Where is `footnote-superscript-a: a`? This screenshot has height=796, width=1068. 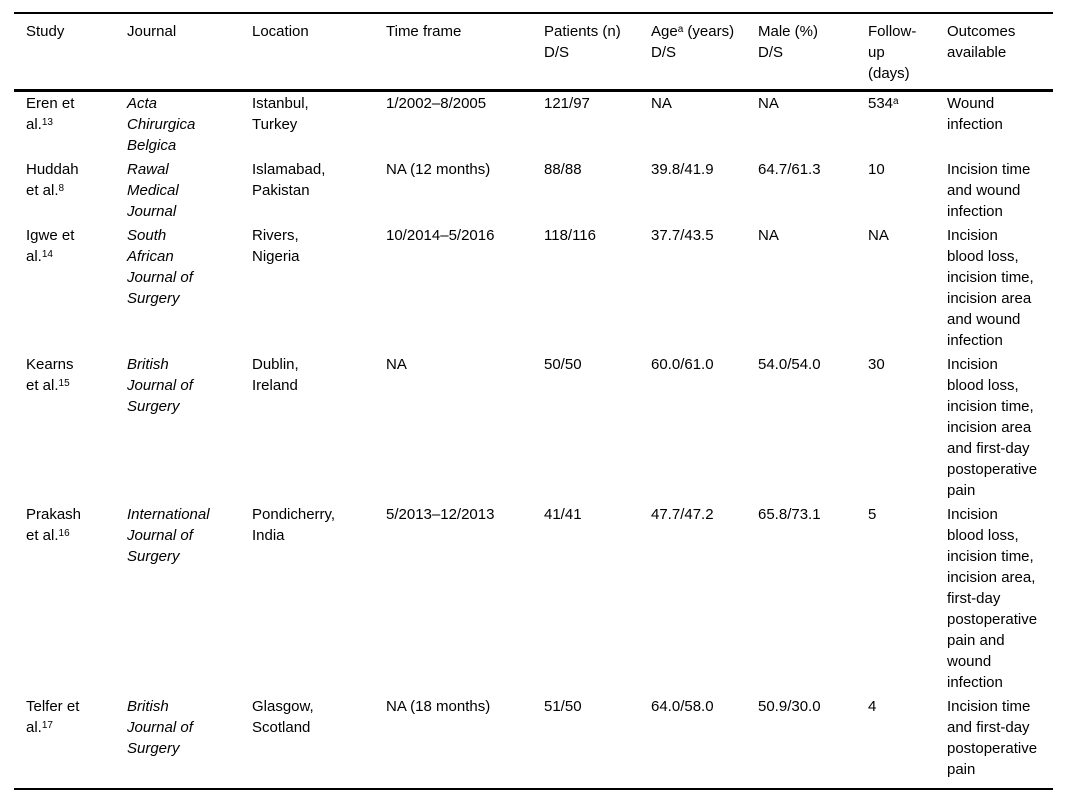 footnote-superscript-a: a is located at coordinates (680, 29).